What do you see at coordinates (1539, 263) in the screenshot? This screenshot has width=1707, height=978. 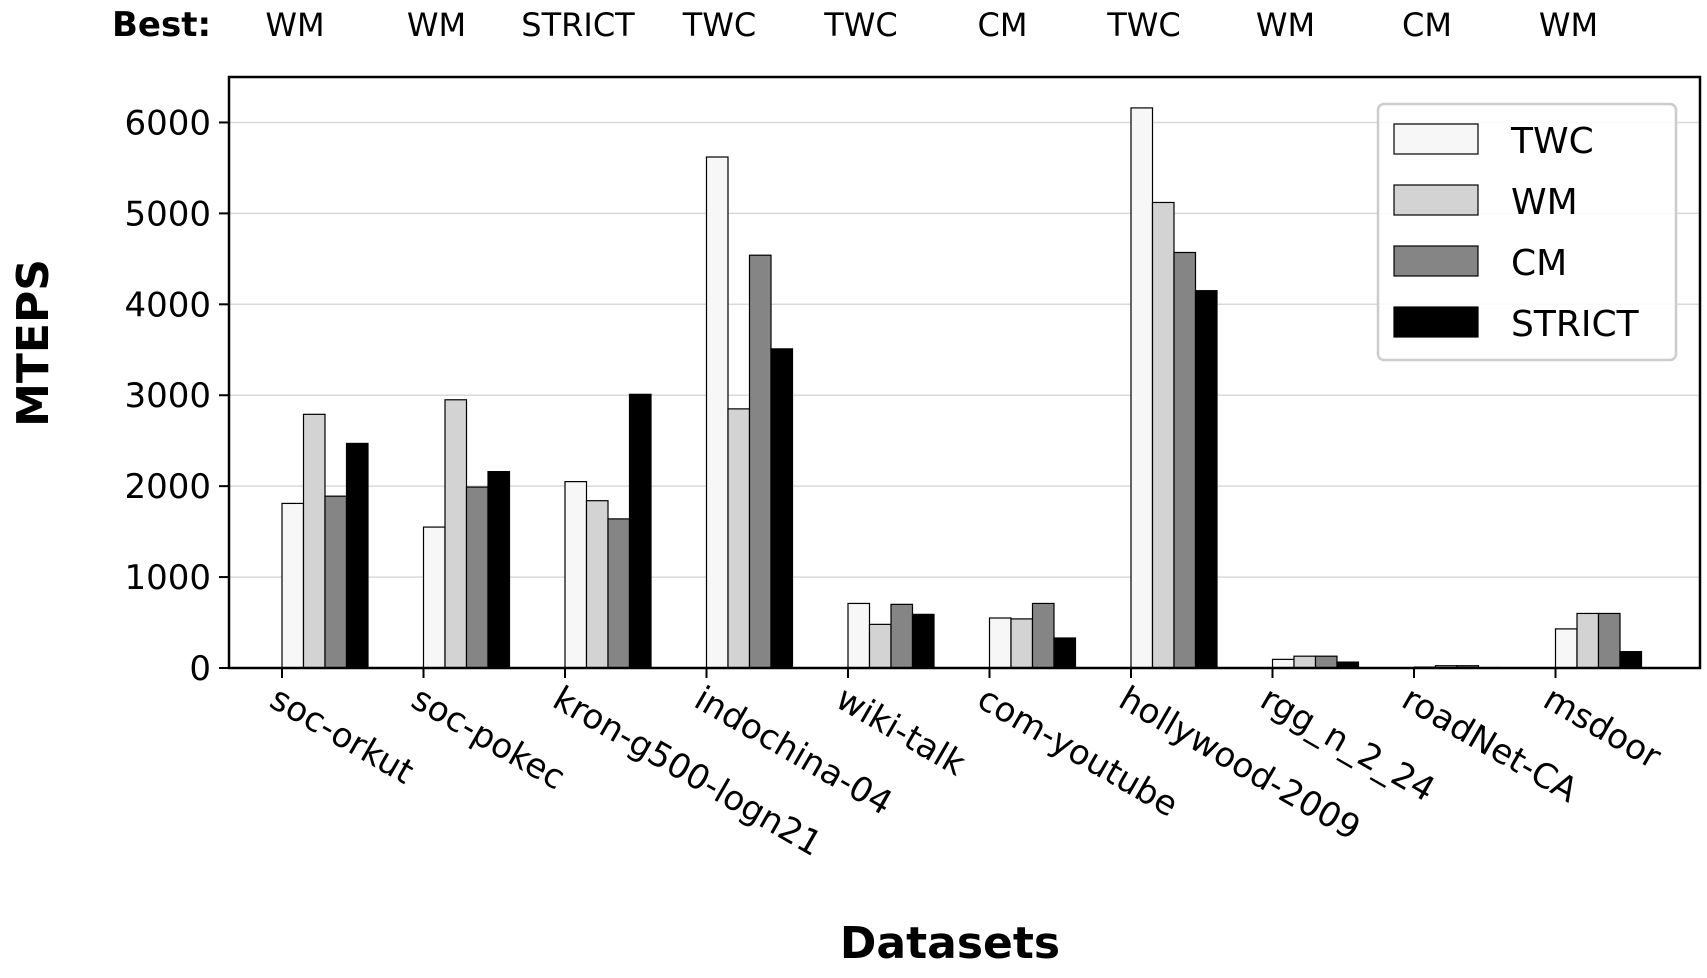 I see `legend-label-cm: CM` at bounding box center [1539, 263].